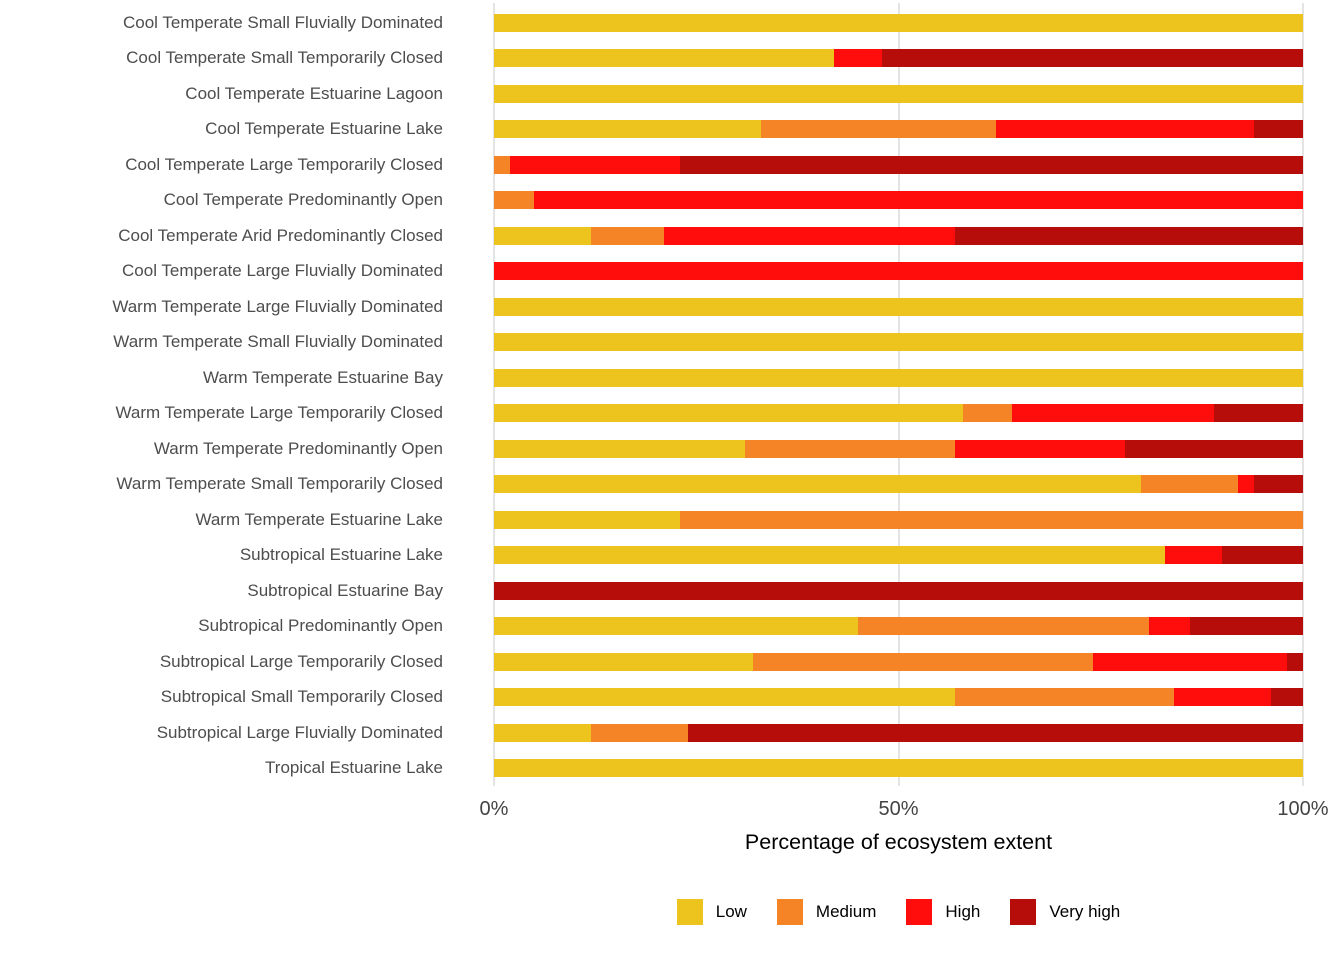 The width and height of the screenshot is (1344, 960). I want to click on stacked-bar-warm-temperate-large-fluvially-dominated, so click(898, 306).